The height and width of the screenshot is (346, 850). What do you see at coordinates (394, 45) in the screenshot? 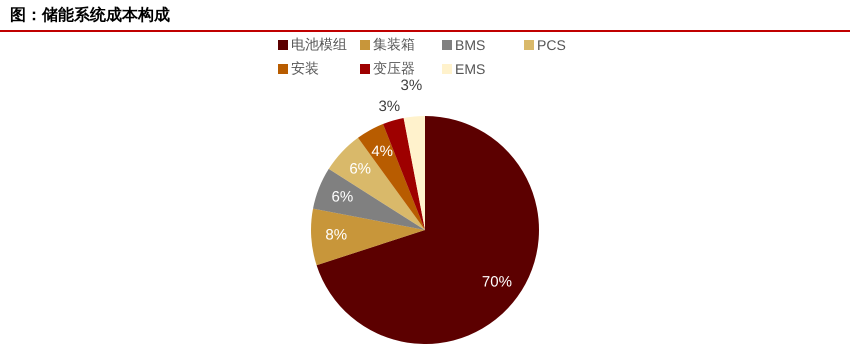
I see `legend-label: 集装箱` at bounding box center [394, 45].